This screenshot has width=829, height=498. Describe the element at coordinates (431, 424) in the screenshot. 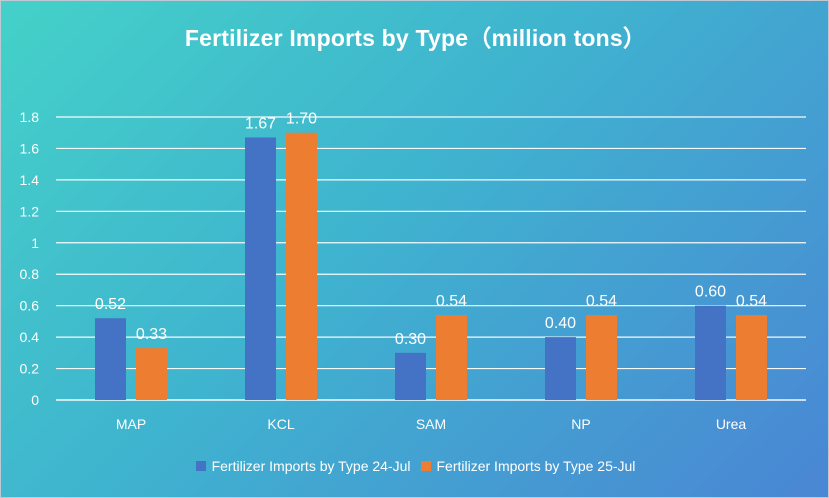

I see `x-tick-label: SAM` at that location.